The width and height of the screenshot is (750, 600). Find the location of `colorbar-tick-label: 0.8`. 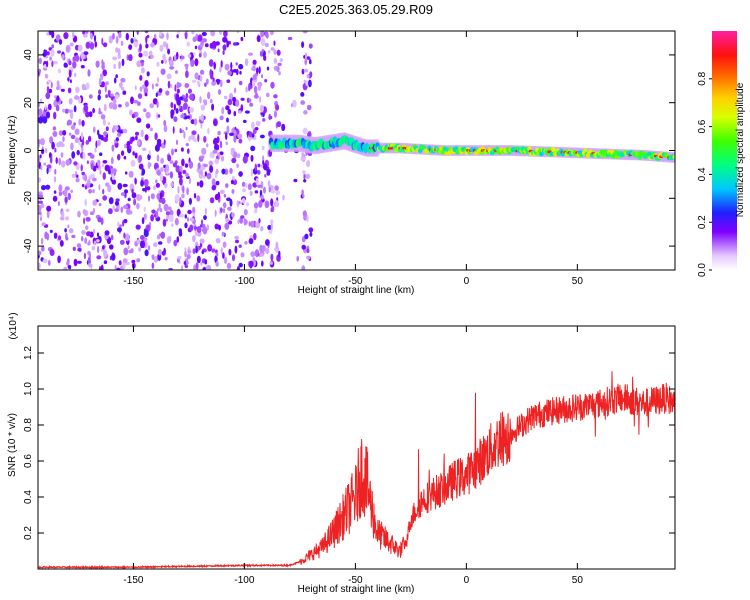

colorbar-tick-label: 0.8 is located at coordinates (702, 78).